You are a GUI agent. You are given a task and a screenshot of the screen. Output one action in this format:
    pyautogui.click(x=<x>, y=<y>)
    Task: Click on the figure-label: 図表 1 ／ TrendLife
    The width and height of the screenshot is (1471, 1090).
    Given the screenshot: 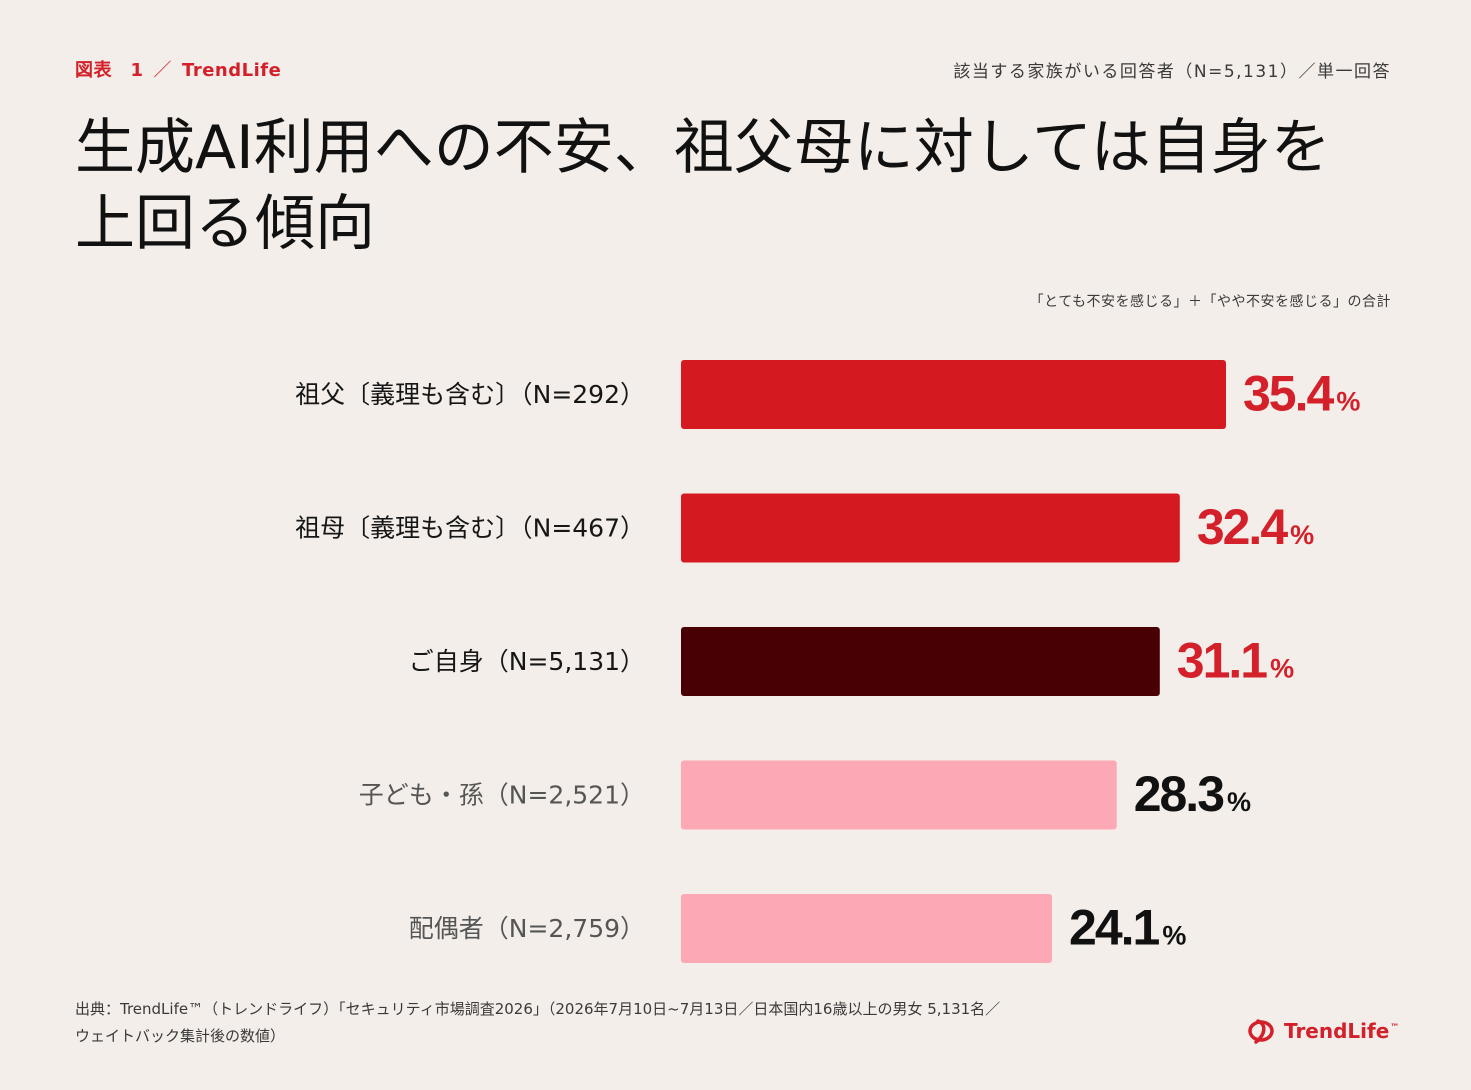 What is the action you would take?
    pyautogui.click(x=178, y=69)
    